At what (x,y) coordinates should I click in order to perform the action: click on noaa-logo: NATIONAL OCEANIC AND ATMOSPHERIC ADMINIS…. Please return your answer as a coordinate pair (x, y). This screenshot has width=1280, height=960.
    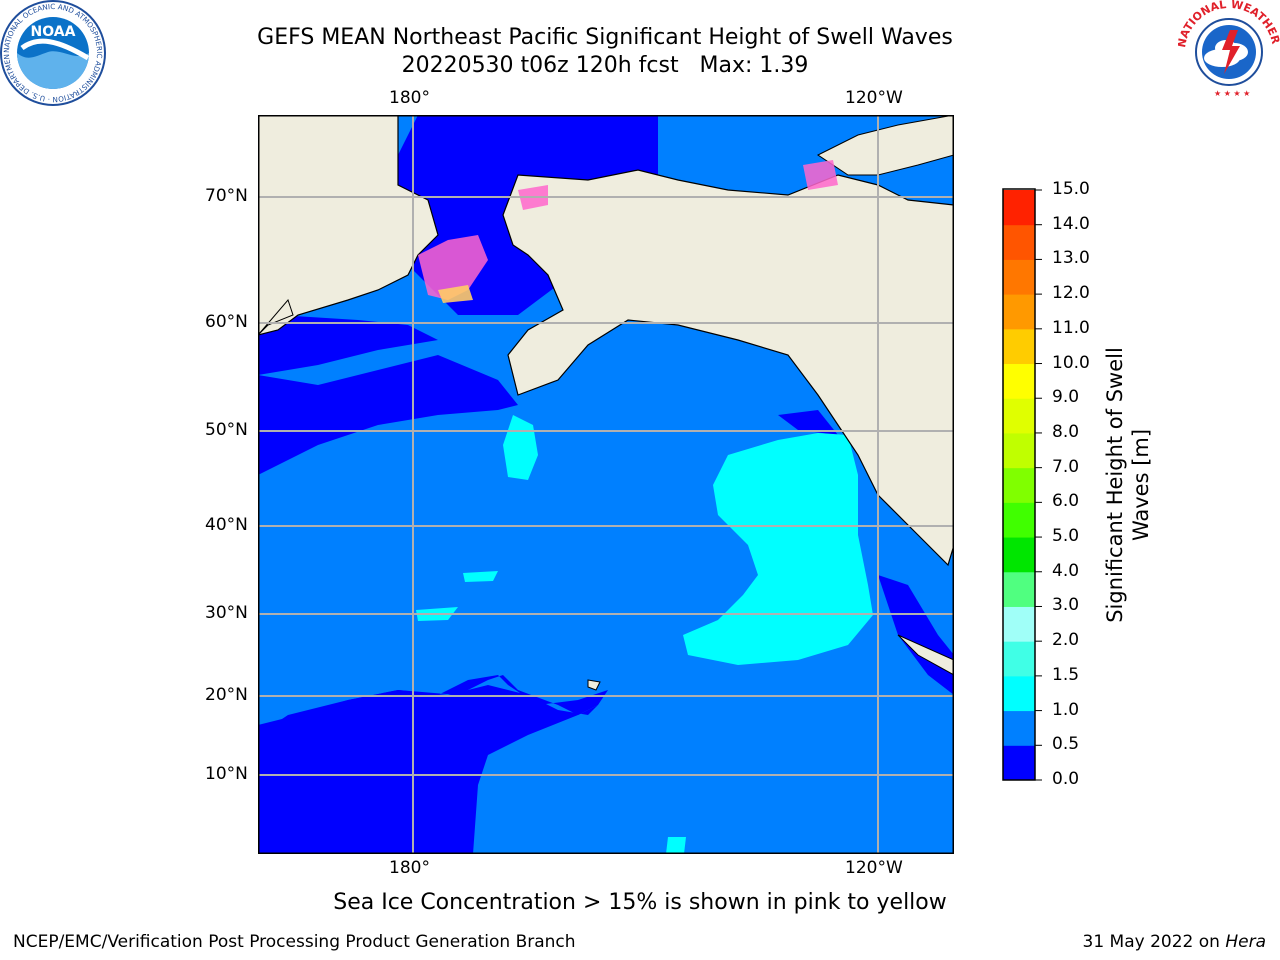
    Looking at the image, I should click on (53, 53).